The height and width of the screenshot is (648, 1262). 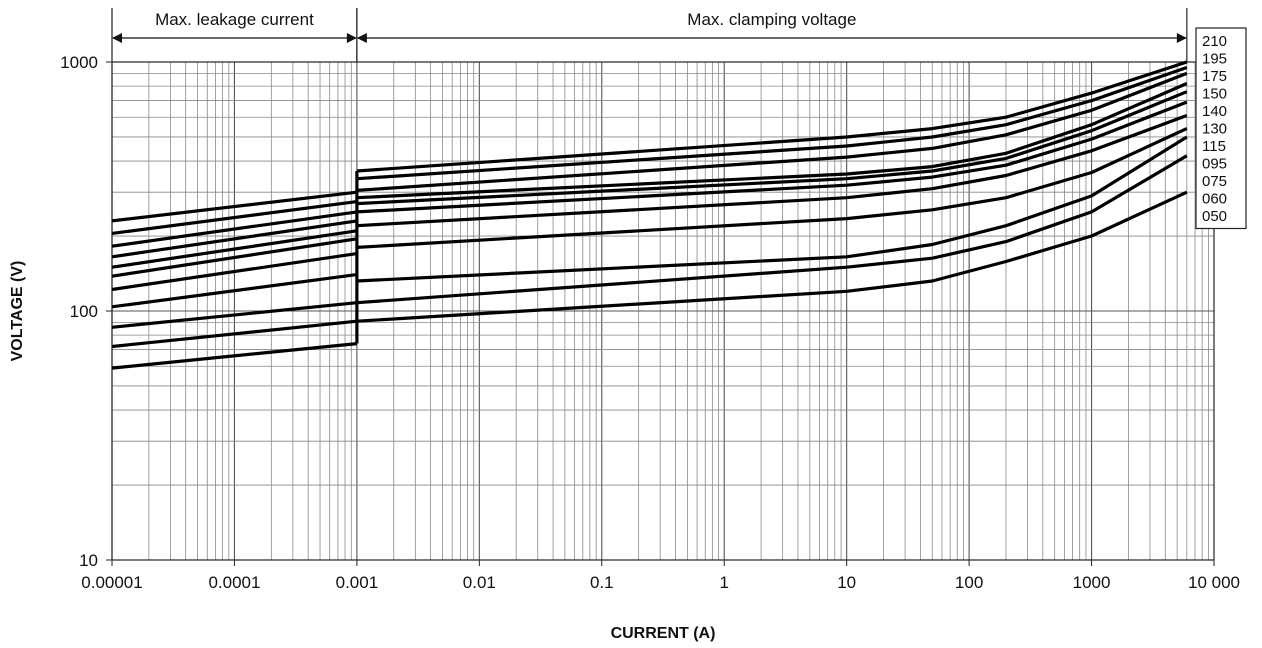 I want to click on legend-item-115: 115, so click(x=1214, y=146).